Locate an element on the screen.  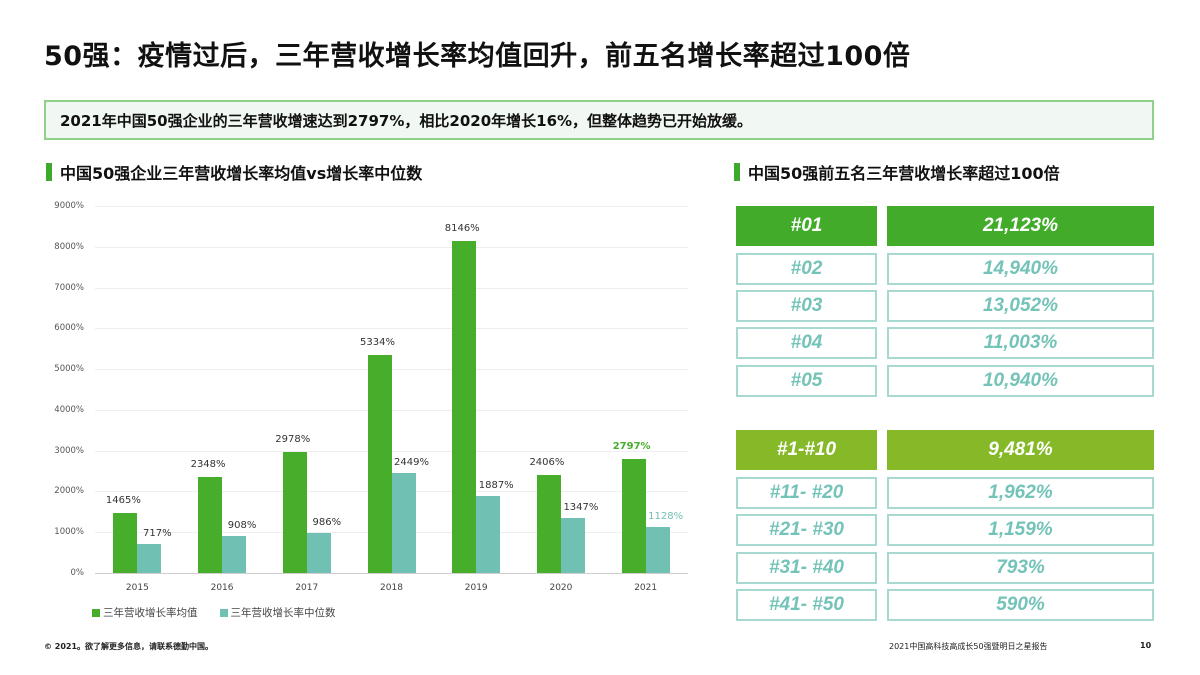
y-axis-tick: 4000% is located at coordinates (69, 409).